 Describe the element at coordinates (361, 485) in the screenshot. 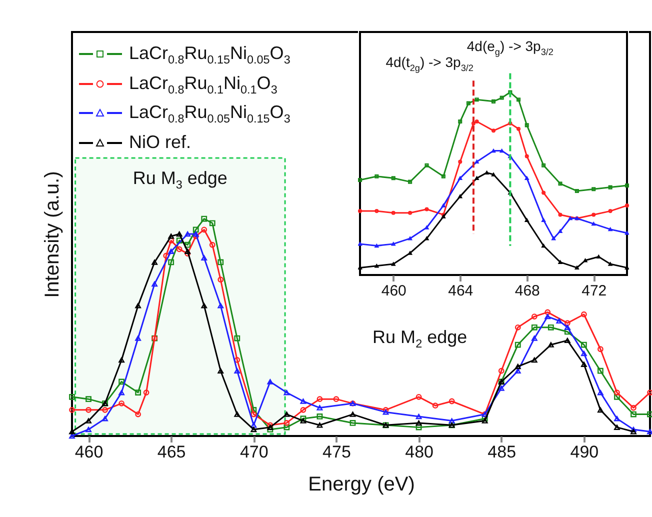

I see `x-axis-title: Energy (eV)` at that location.